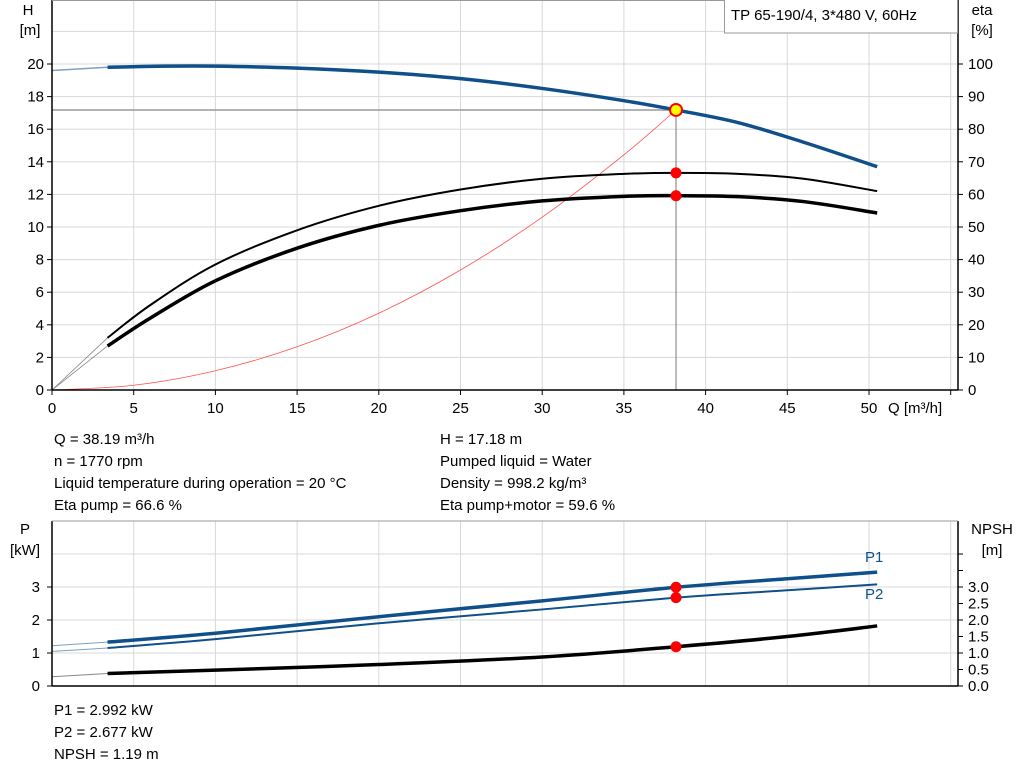  I want to click on eta-tick-label: 50, so click(976, 227).